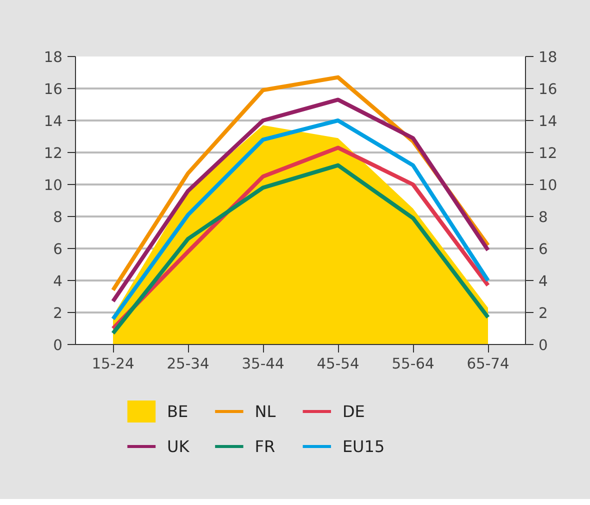 The height and width of the screenshot is (505, 590). Describe the element at coordinates (543, 217) in the screenshot. I see `y2-tick-label: 8` at that location.